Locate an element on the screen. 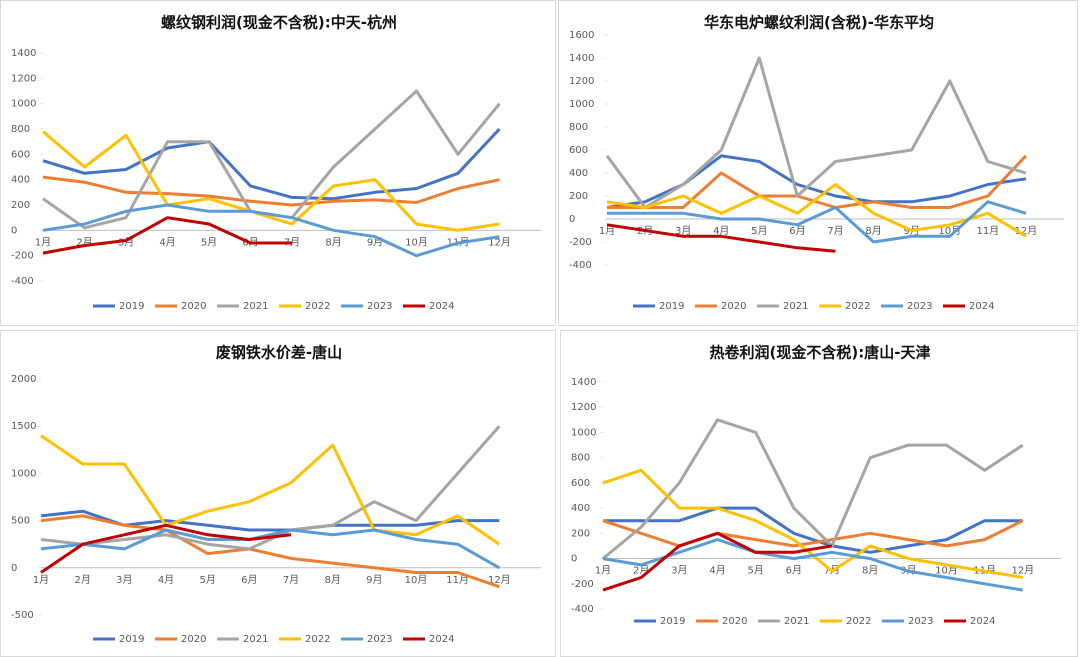  x-tick-label: 6月 is located at coordinates (249, 580).